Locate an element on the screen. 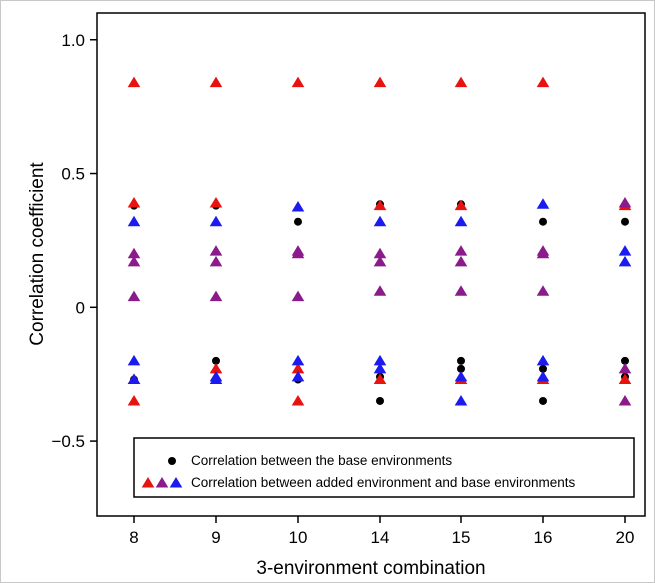 This screenshot has height=583, width=655. legend-box is located at coordinates (384, 467).